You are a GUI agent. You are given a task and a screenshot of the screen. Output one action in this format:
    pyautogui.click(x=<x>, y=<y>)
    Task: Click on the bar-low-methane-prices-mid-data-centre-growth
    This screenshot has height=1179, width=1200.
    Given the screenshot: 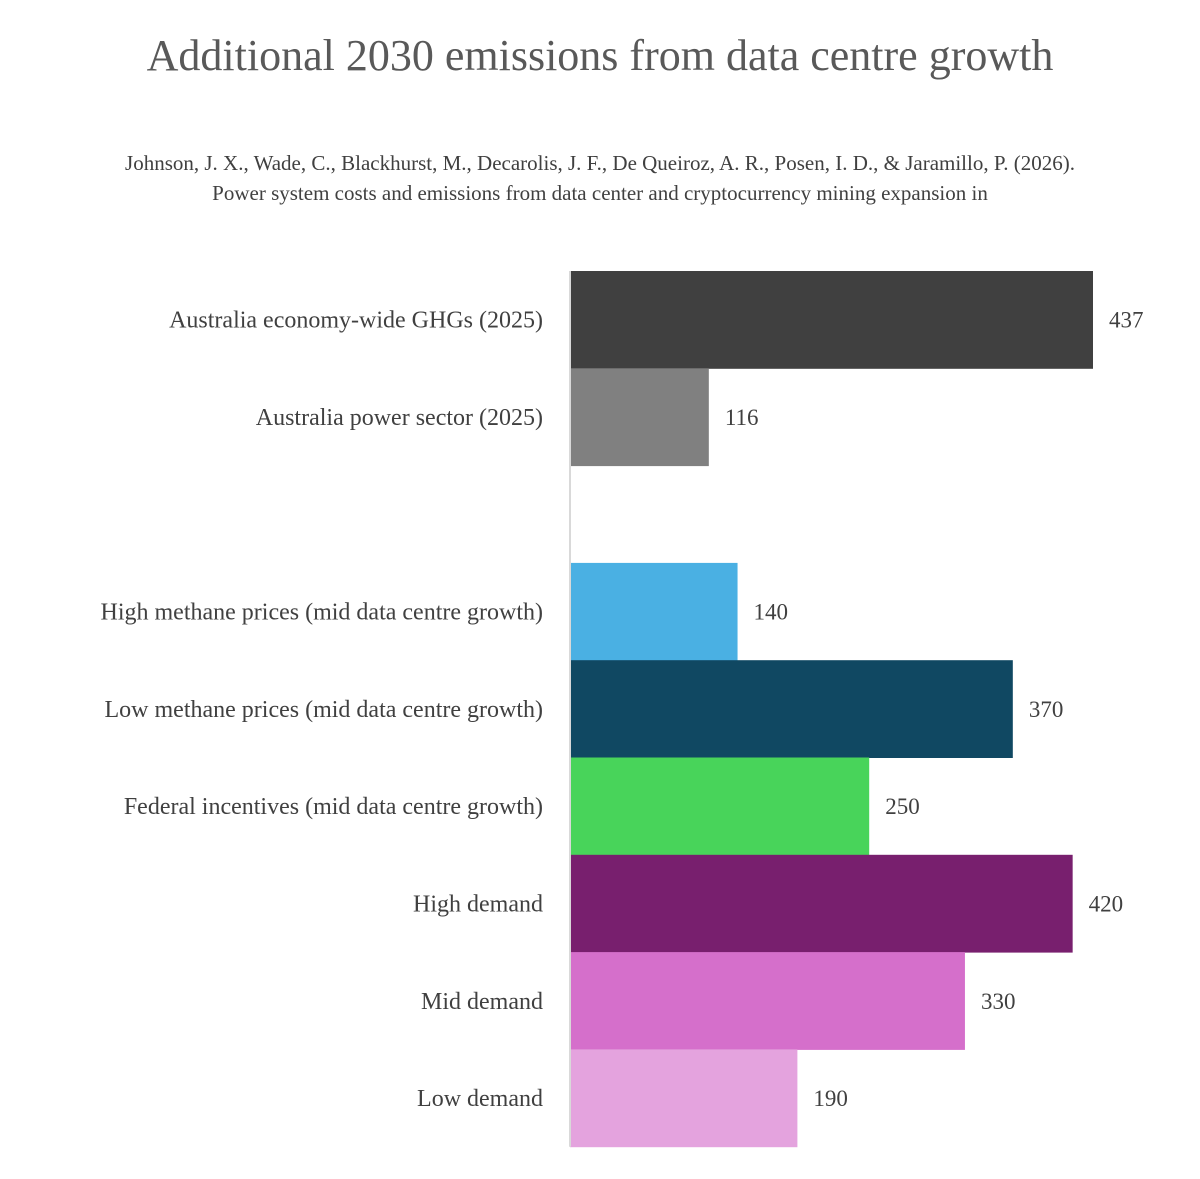 What is the action you would take?
    pyautogui.click(x=791, y=709)
    